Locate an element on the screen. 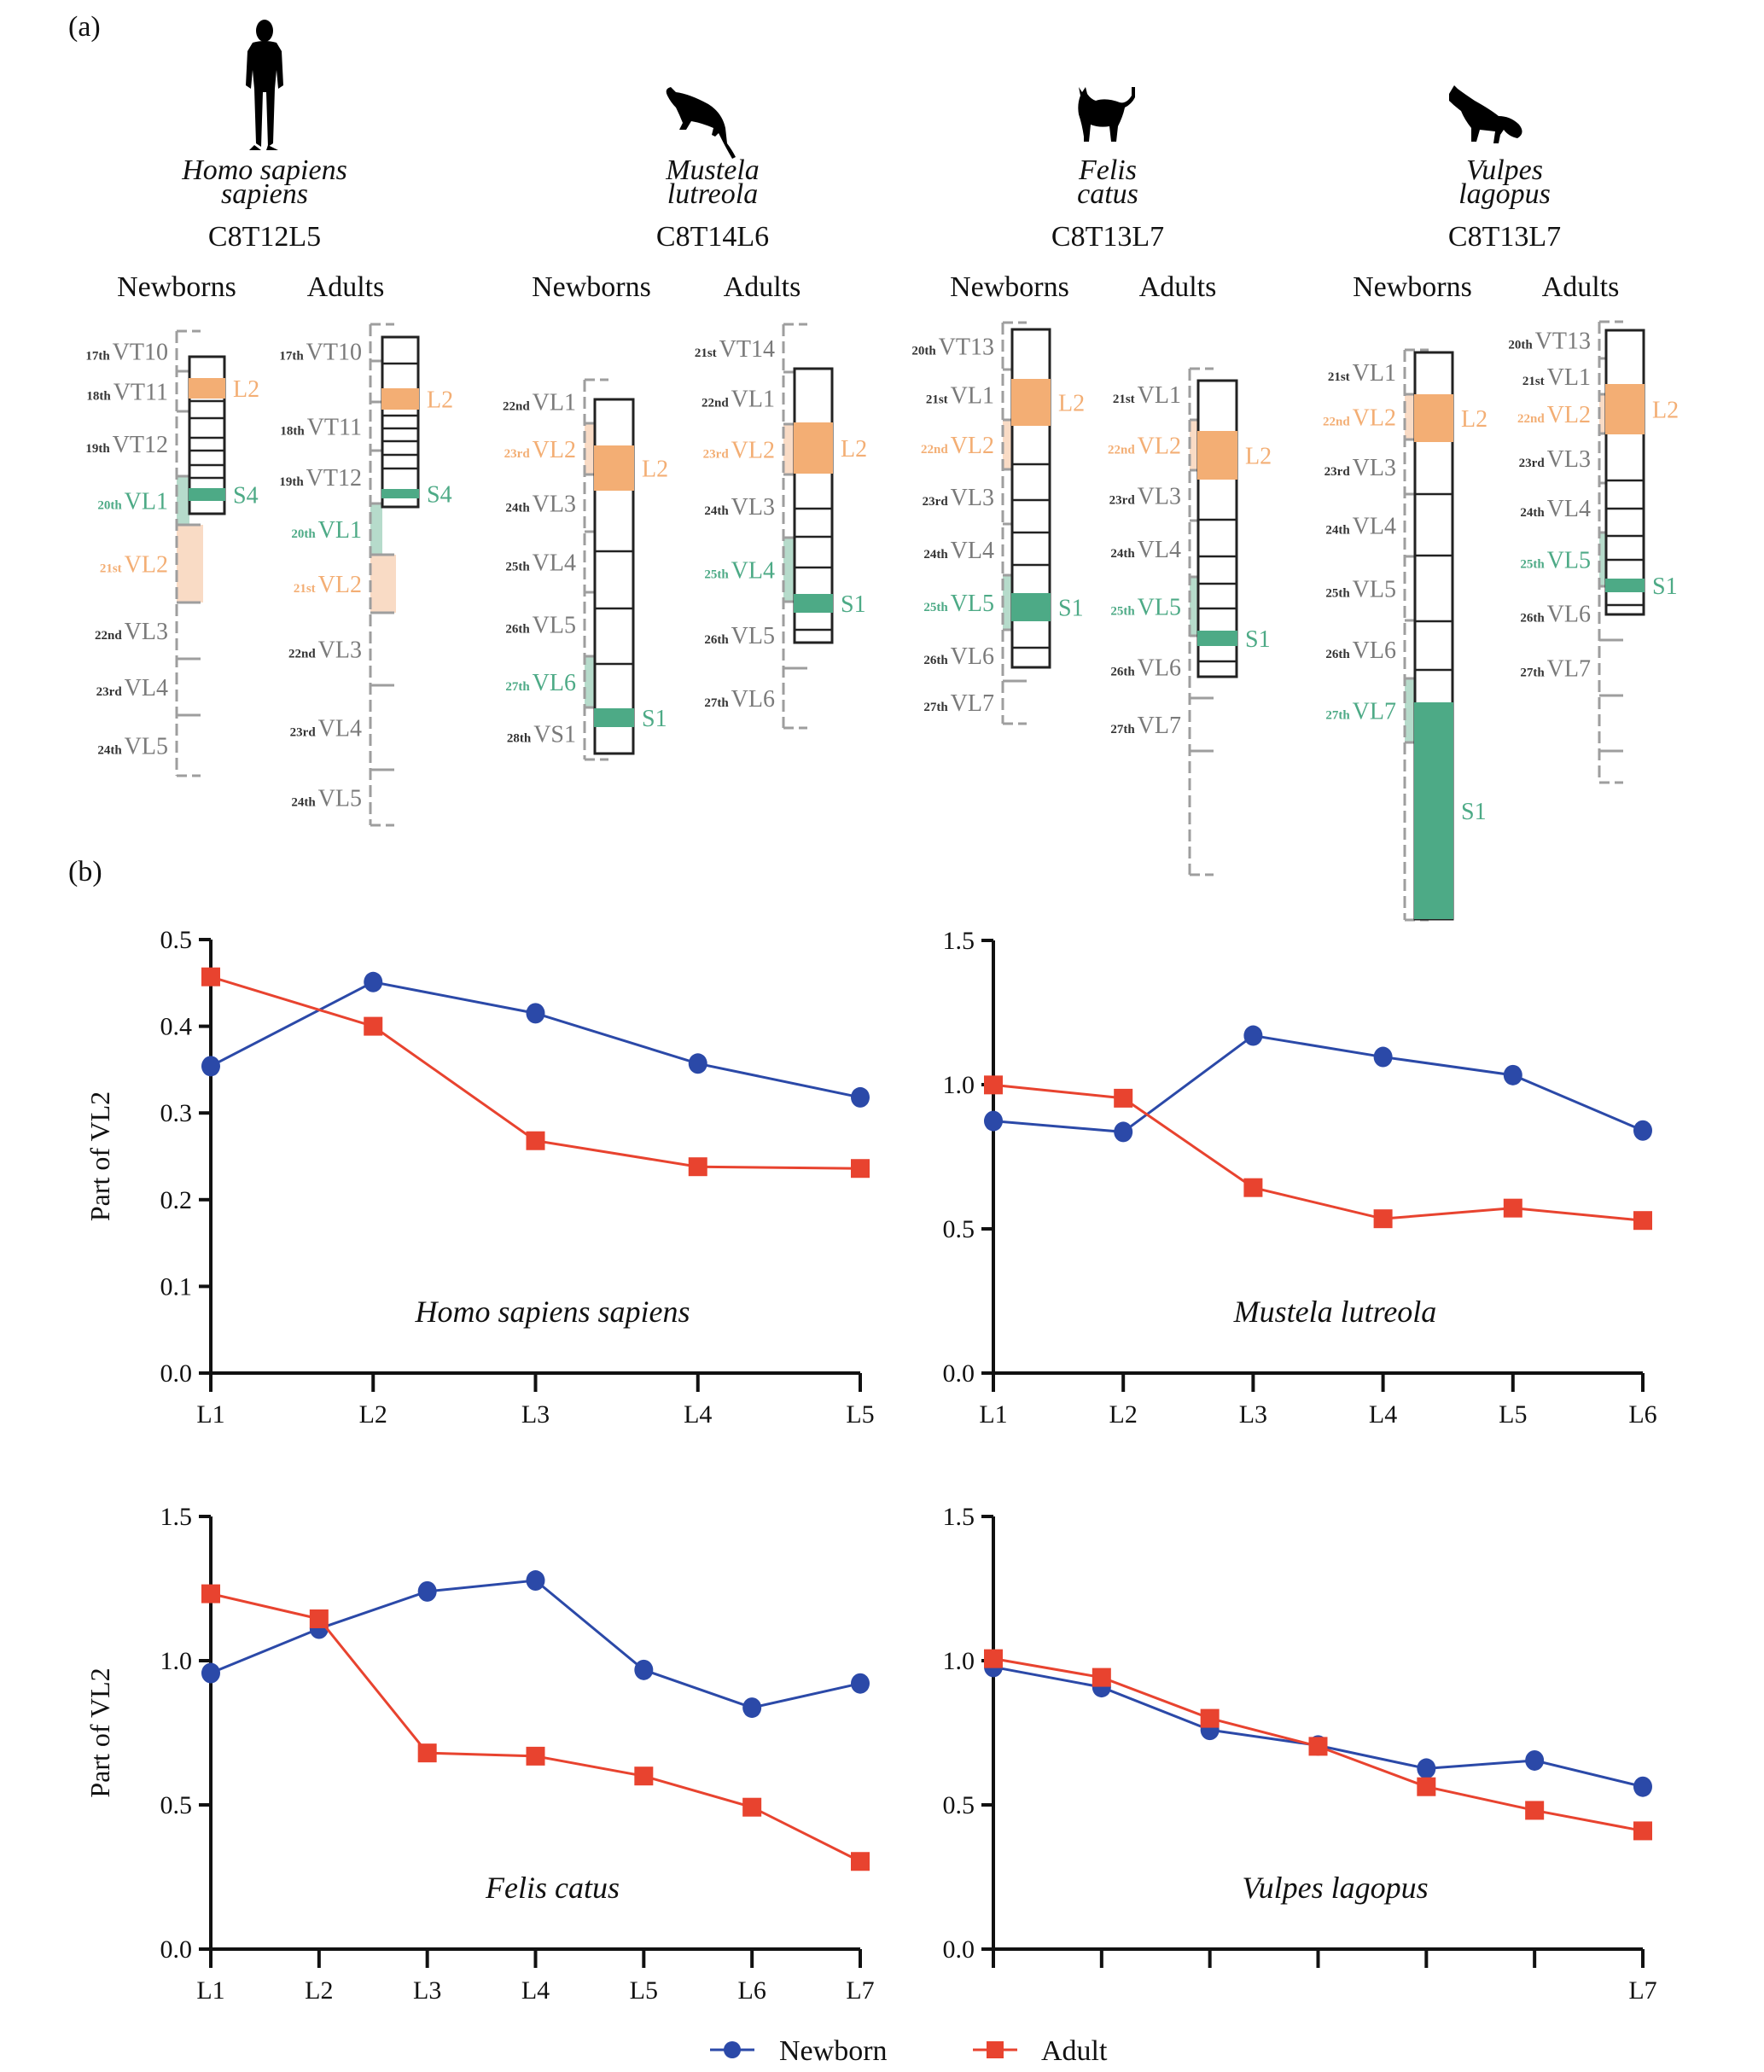  vertebra-label: 25th VL4 is located at coordinates (540, 563).